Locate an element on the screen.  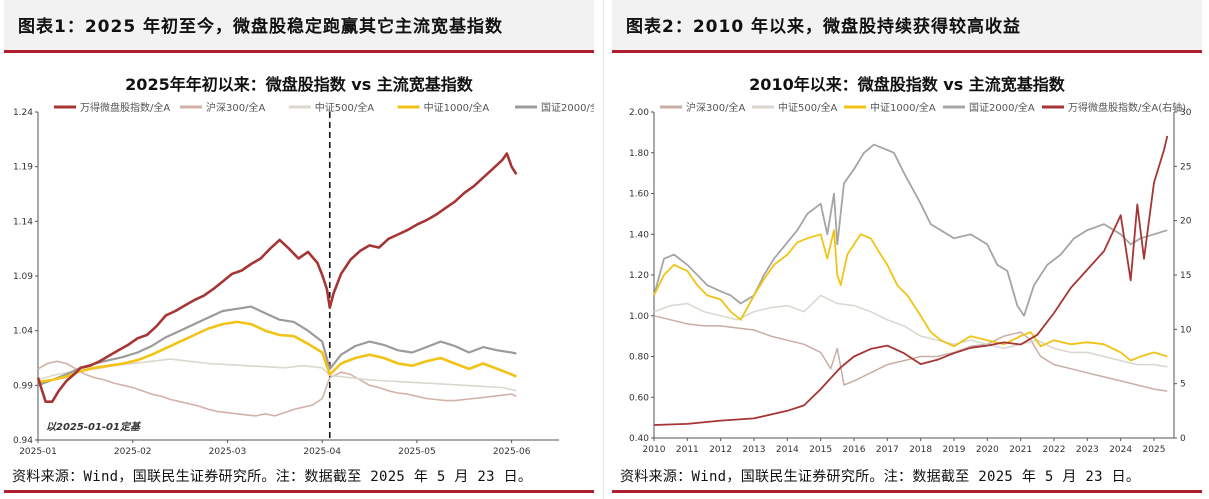
x-tick-label: 2025 is located at coordinates (1154, 450).